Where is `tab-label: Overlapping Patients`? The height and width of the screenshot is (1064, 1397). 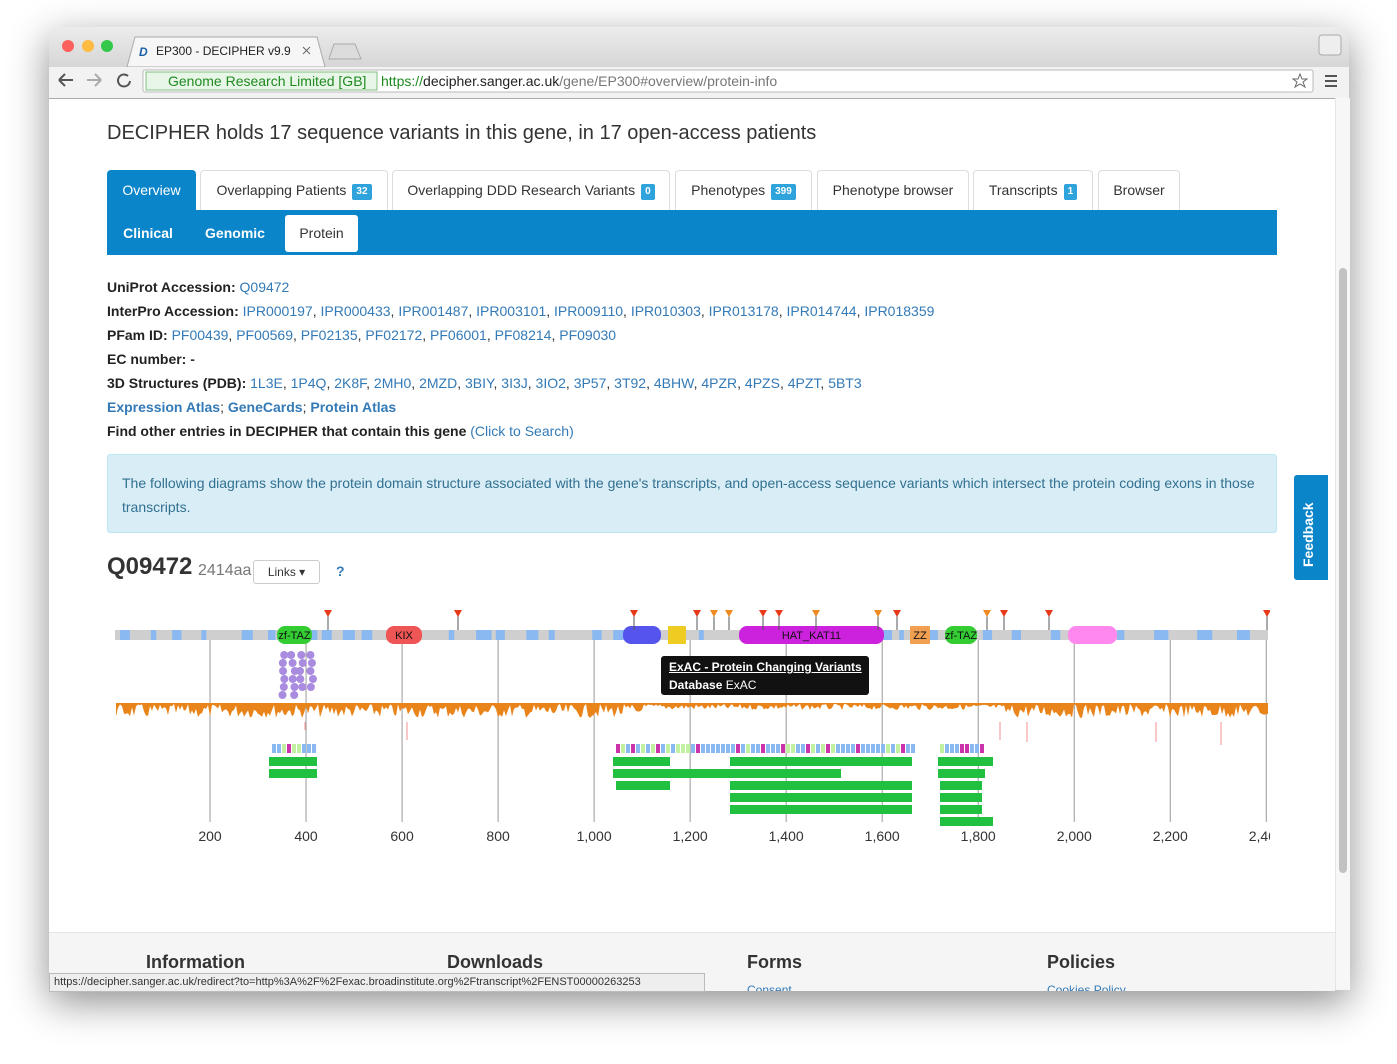 tab-label: Overlapping Patients is located at coordinates (281, 190).